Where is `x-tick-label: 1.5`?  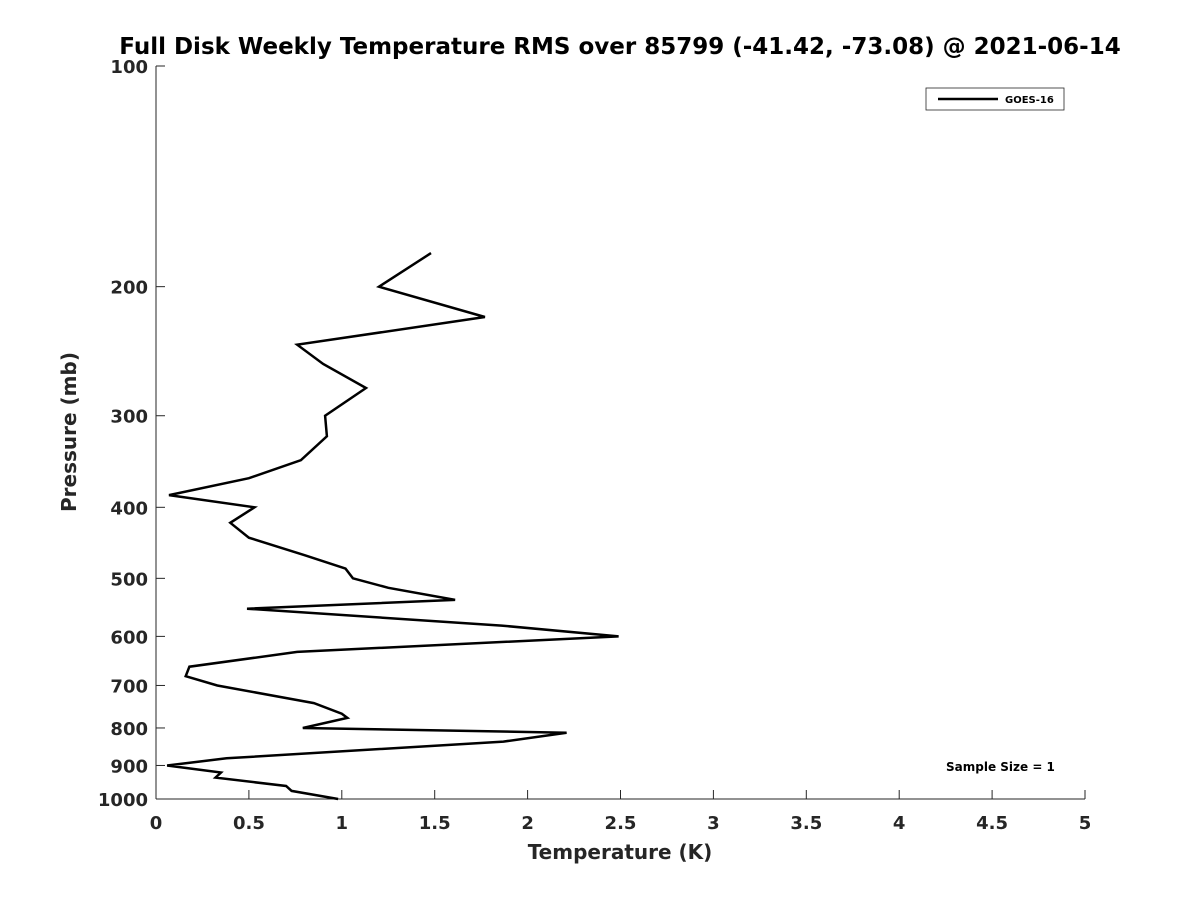 x-tick-label: 1.5 is located at coordinates (435, 823).